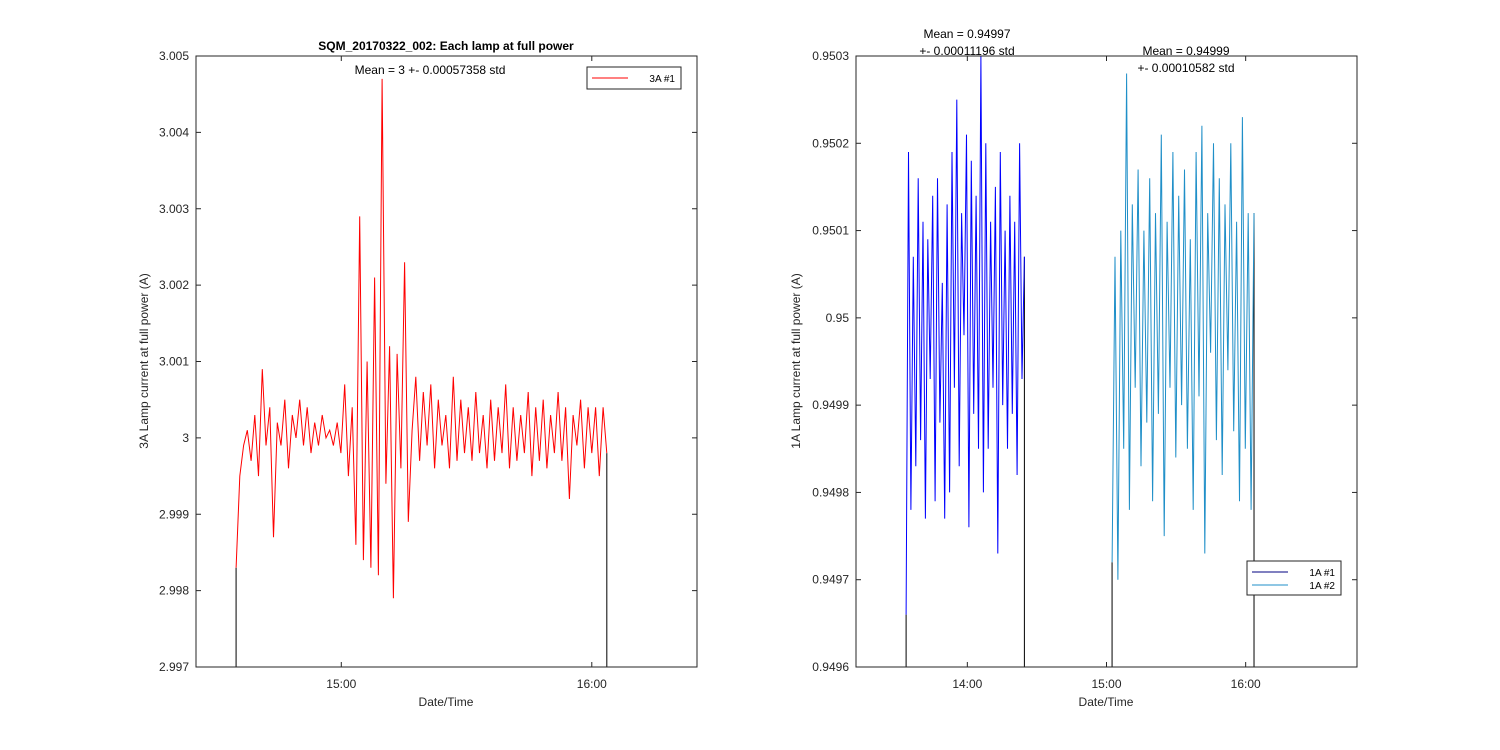  Describe the element at coordinates (430, 70) in the screenshot. I see `annotation-mean-left: Mean = 3 +- 0.00057358 std` at that location.